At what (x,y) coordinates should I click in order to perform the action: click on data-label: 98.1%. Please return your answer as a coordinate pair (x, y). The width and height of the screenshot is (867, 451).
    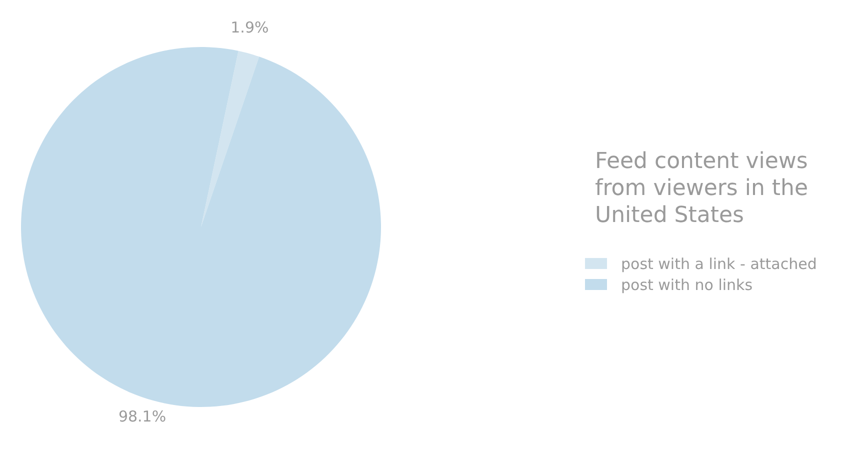
    Looking at the image, I should click on (142, 417).